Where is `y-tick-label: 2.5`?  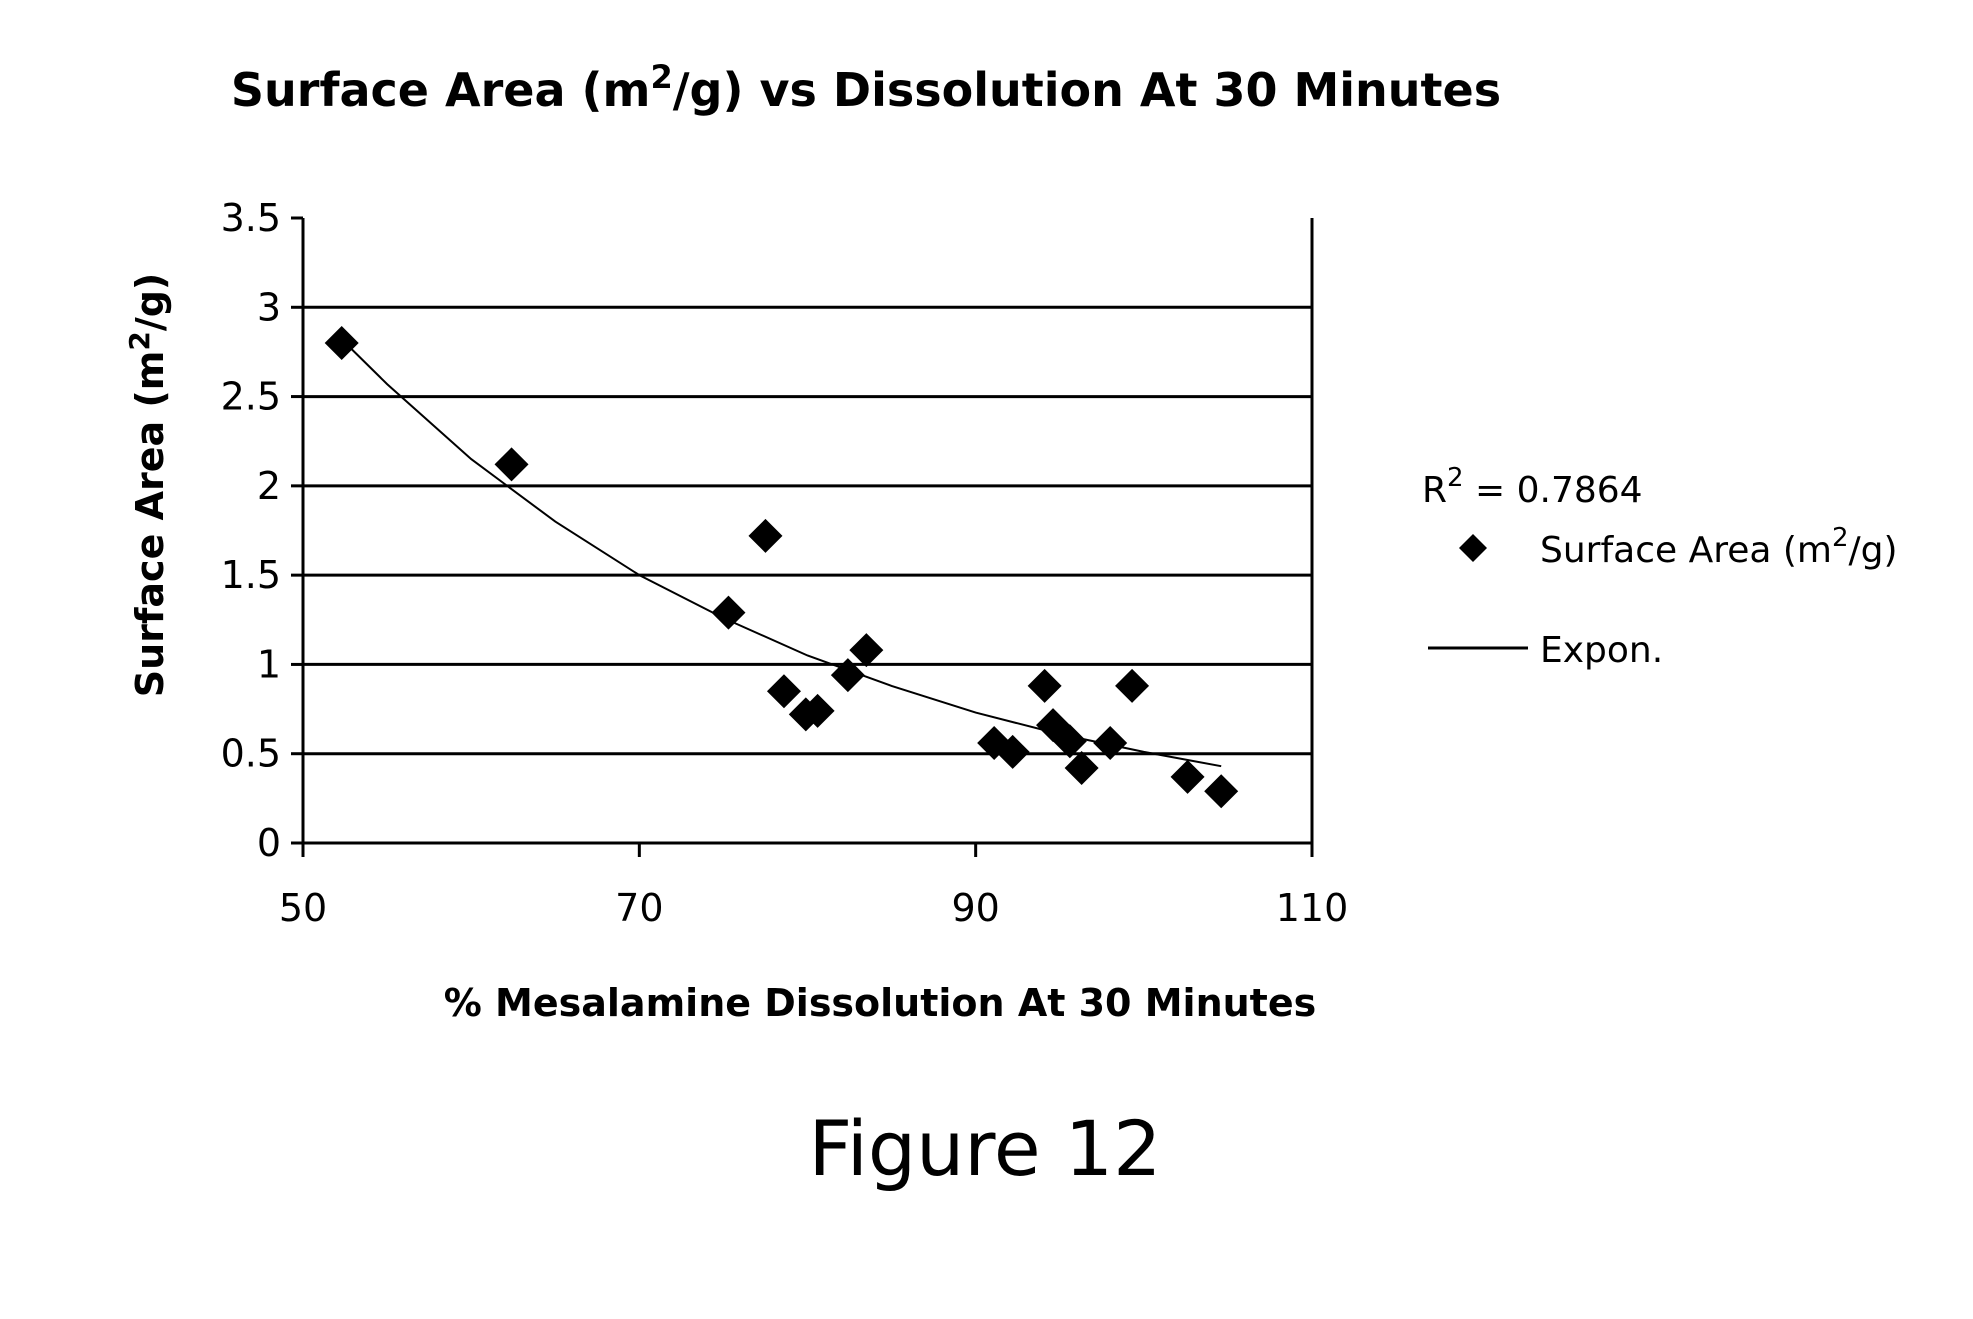
y-tick-label: 2.5 is located at coordinates (251, 397).